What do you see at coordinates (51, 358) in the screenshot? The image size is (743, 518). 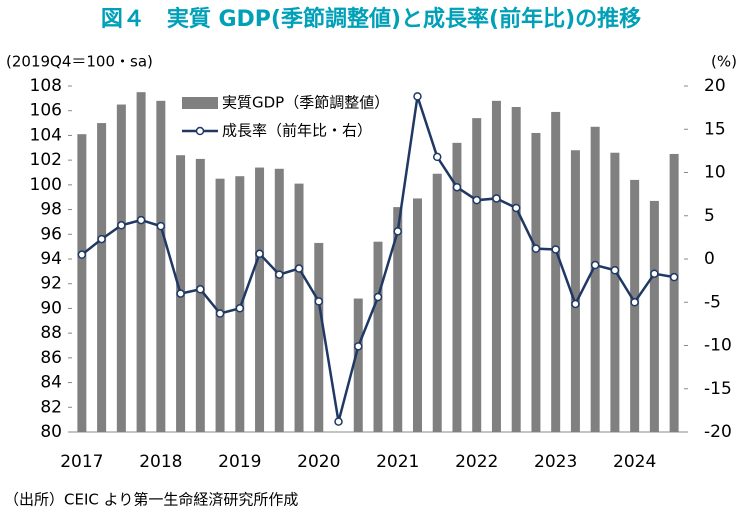 I see `y-tick-label: 86` at bounding box center [51, 358].